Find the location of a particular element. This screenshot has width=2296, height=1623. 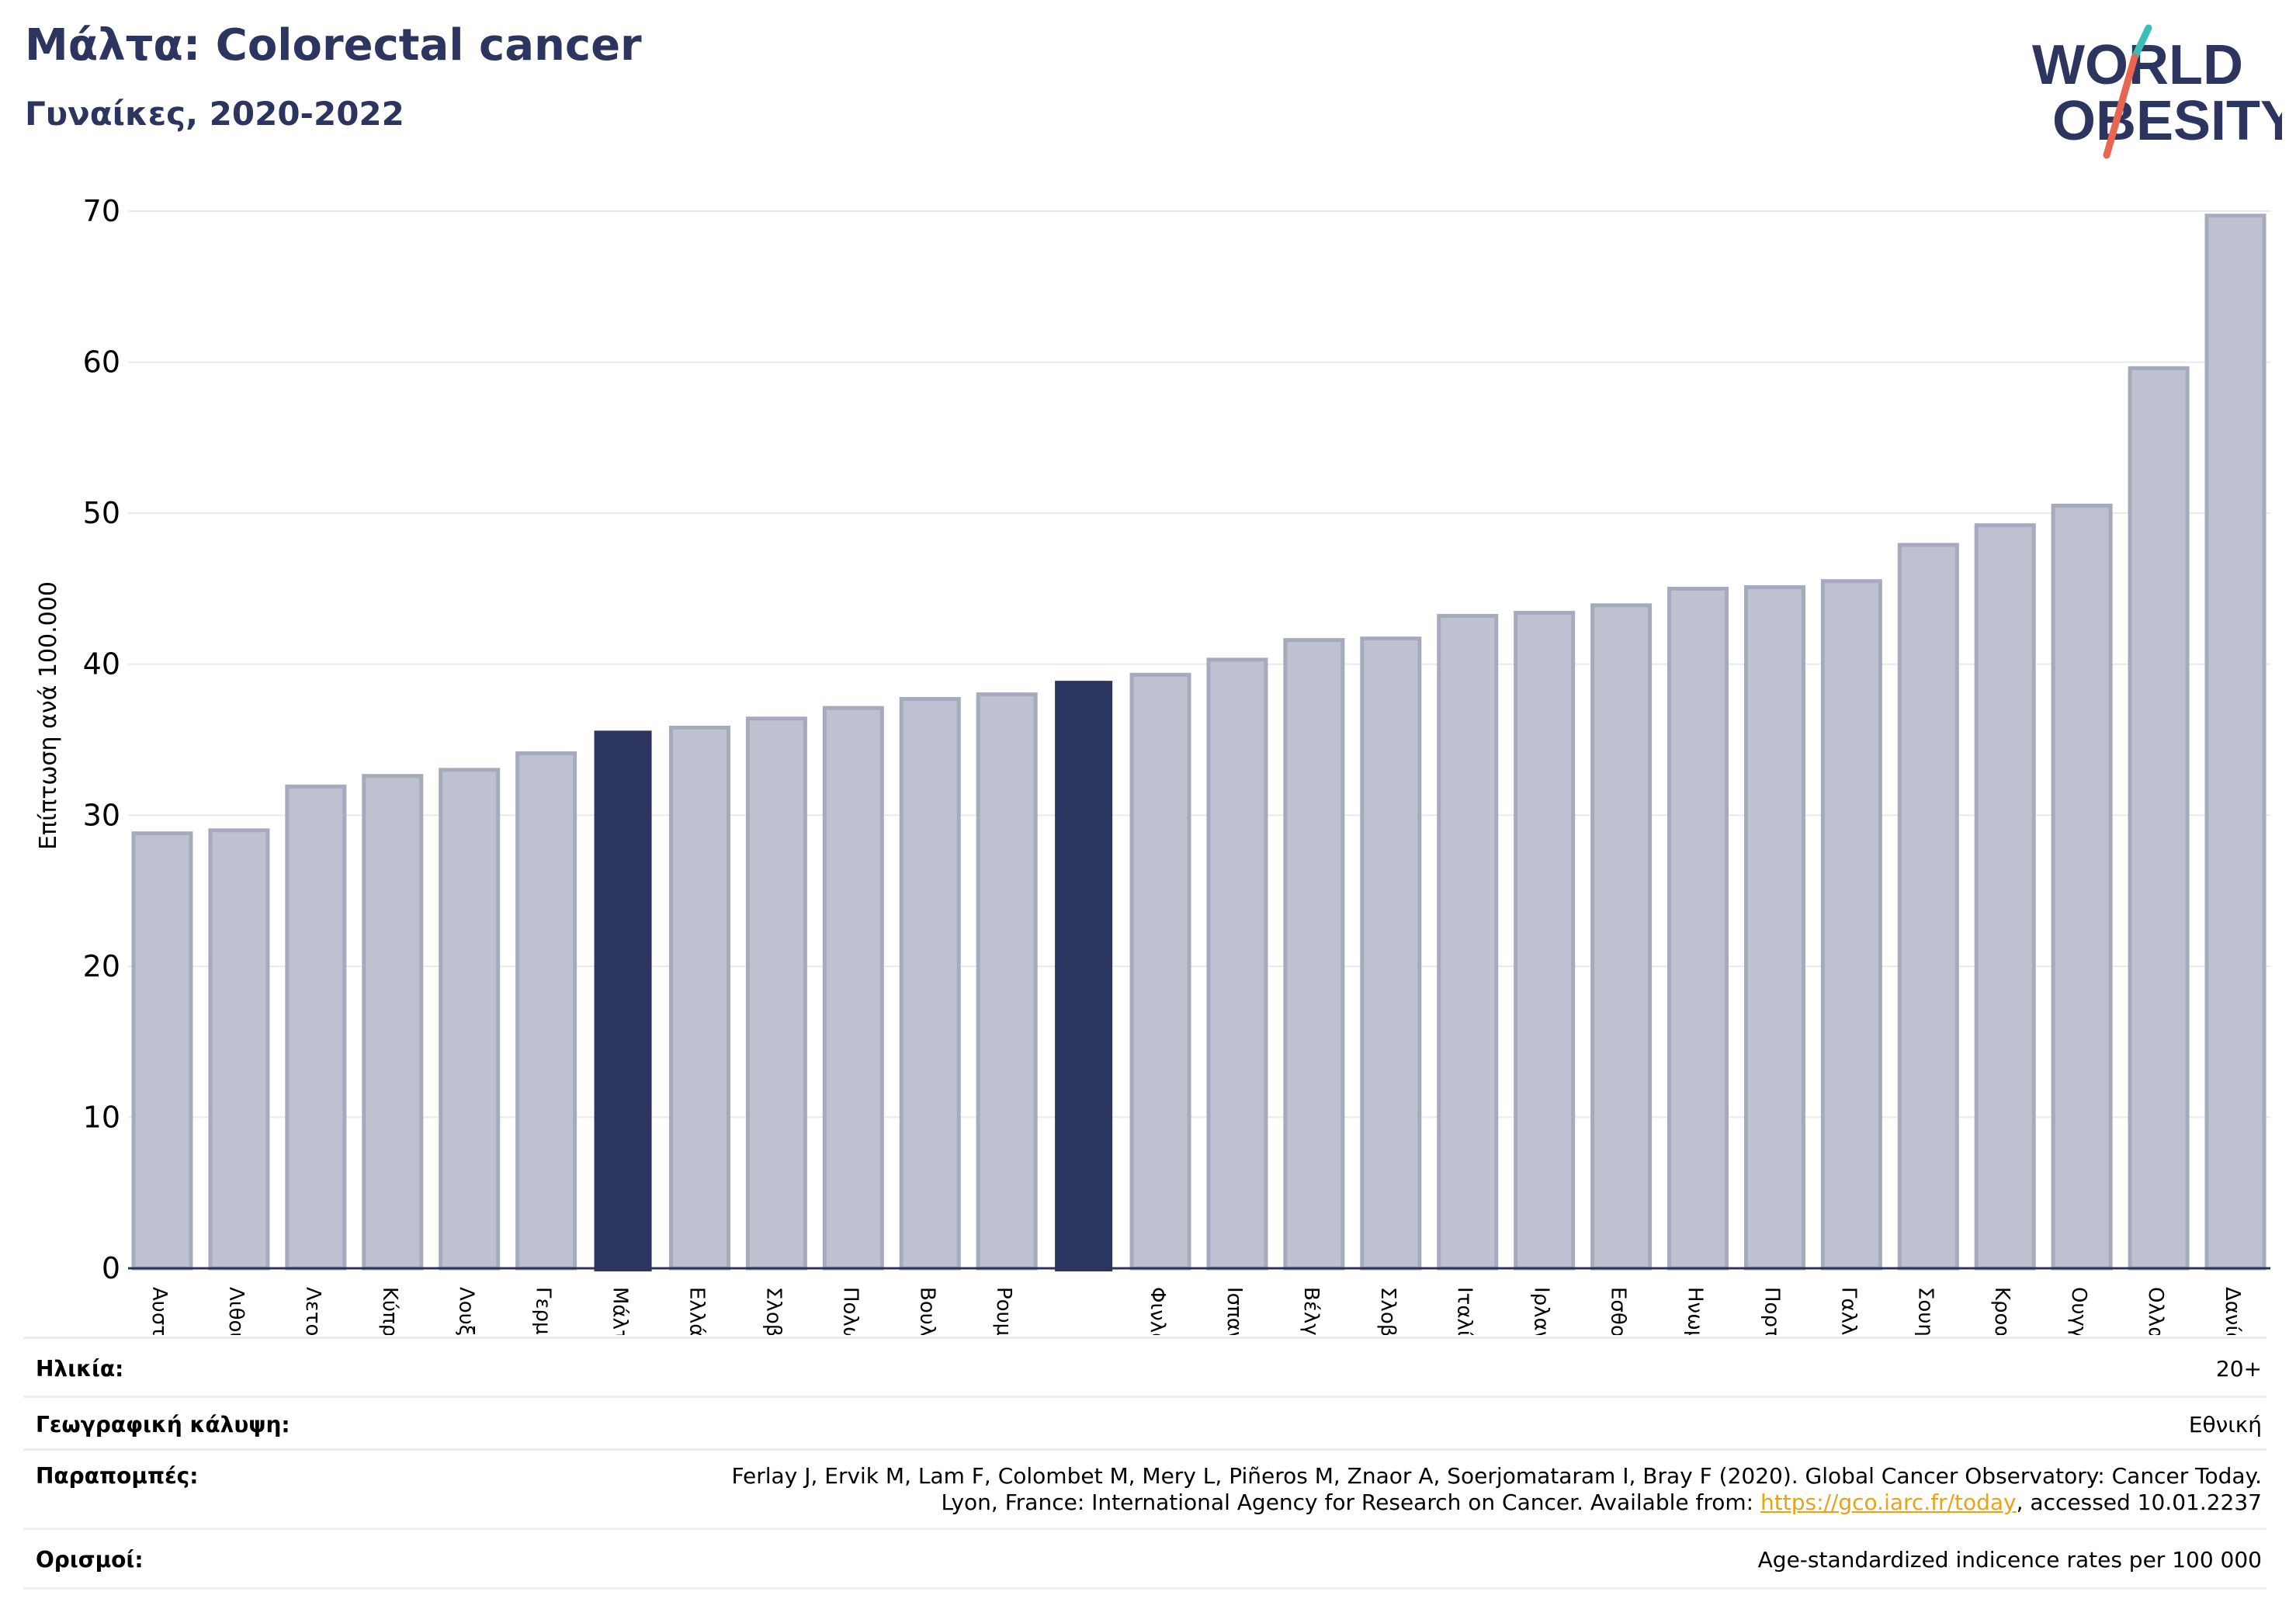

info-row-age: Ηλικία: 20+ is located at coordinates (1145, 1367).